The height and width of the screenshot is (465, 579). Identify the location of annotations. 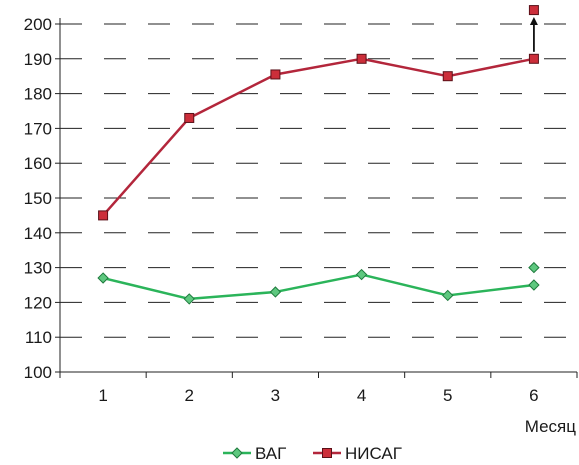
(533, 34).